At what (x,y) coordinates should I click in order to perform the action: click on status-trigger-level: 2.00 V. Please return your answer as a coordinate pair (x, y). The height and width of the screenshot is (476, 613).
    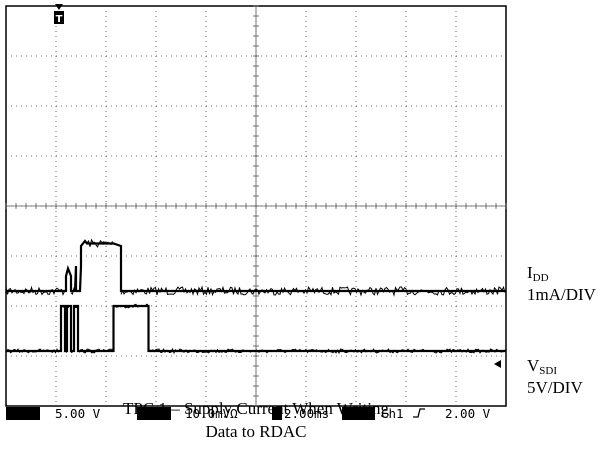
    Looking at the image, I should click on (468, 413).